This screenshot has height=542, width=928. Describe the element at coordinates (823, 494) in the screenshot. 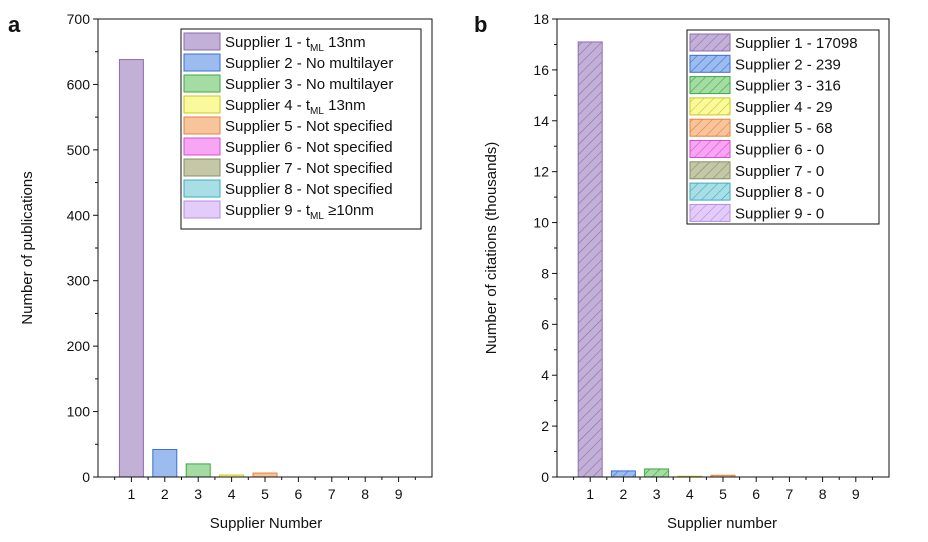

I see `x-tick-label-b: 8` at that location.